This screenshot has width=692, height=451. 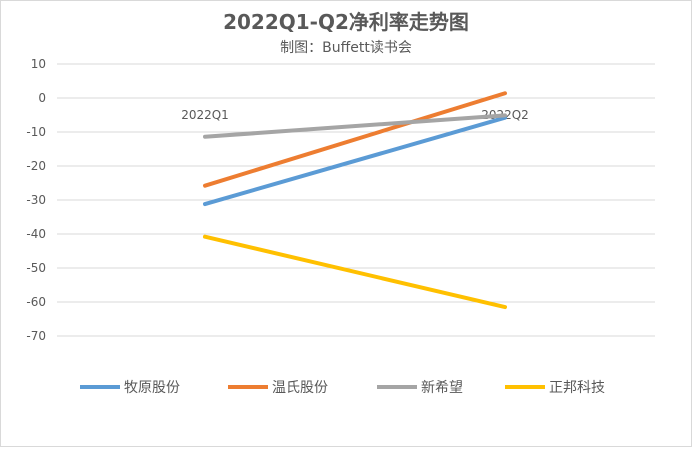 What do you see at coordinates (36, 166) in the screenshot?
I see `y-tick-label: -20` at bounding box center [36, 166].